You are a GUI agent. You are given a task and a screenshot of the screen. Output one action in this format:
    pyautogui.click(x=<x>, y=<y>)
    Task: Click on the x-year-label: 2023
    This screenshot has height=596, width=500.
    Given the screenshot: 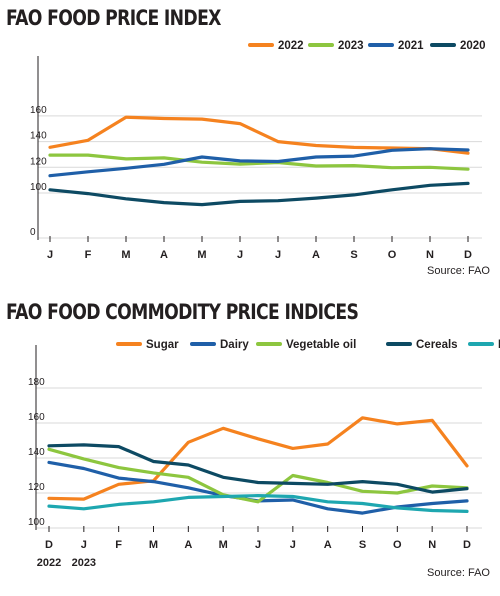 What is the action you would take?
    pyautogui.click(x=84, y=563)
    